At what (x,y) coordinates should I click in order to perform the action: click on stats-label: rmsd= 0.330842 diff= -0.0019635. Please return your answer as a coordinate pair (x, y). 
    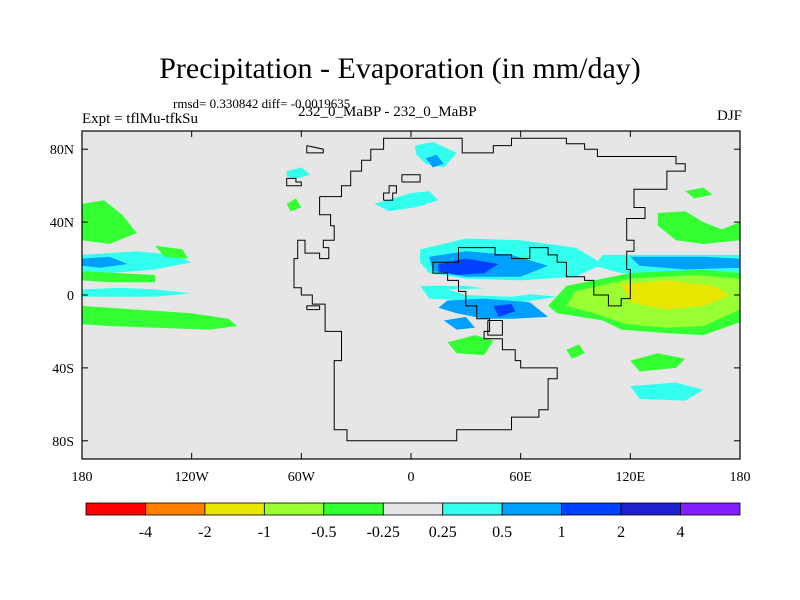
    Looking at the image, I should click on (262, 103).